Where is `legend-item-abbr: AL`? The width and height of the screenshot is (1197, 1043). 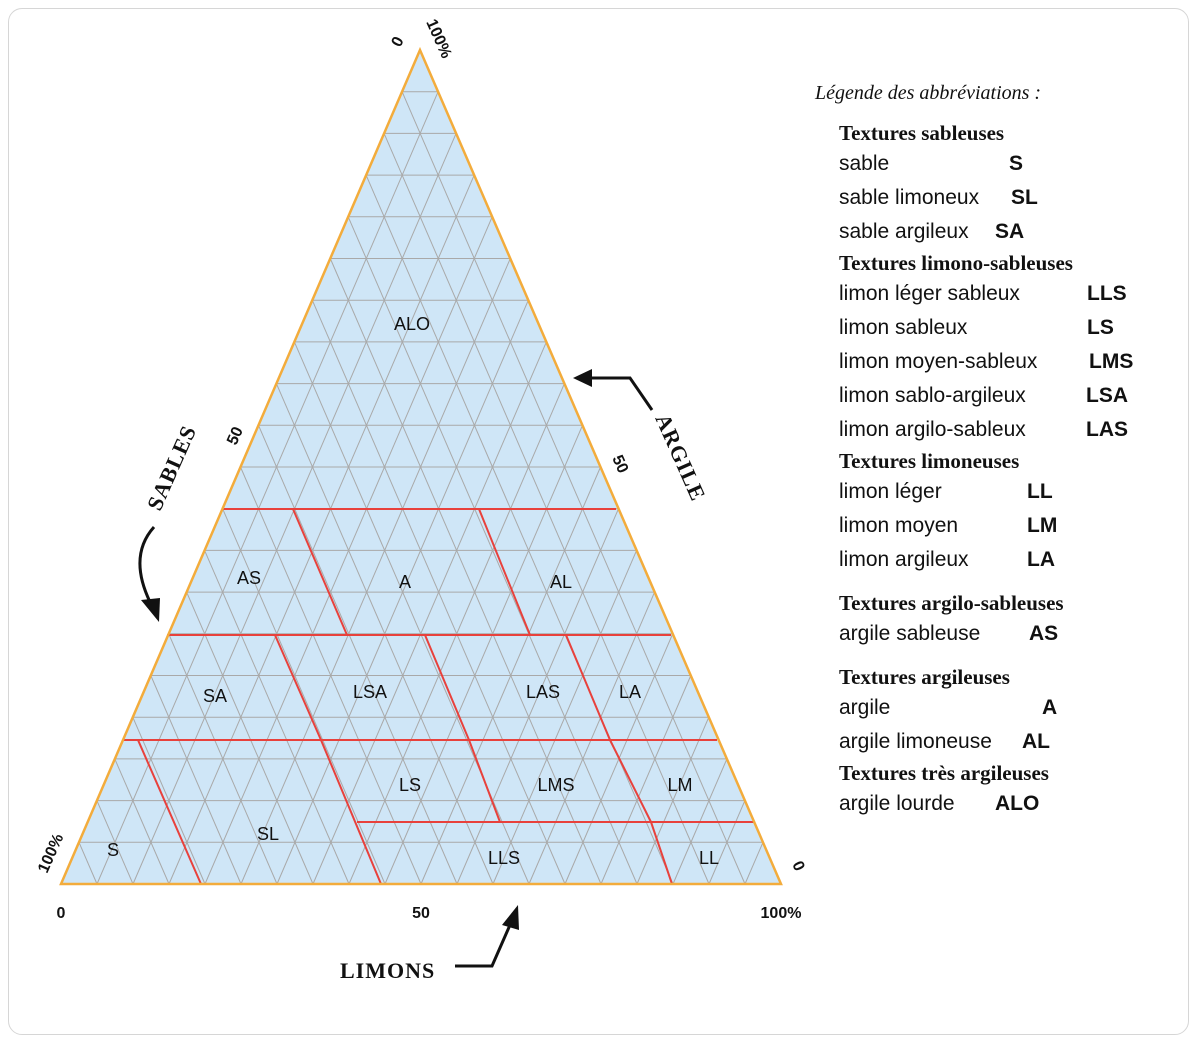
legend-item-abbr: AL is located at coordinates (1036, 741).